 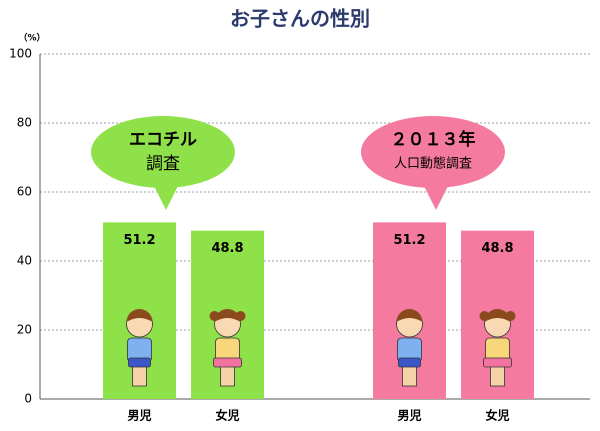 What do you see at coordinates (20, 54) in the screenshot?
I see `y-tick-label: 100` at bounding box center [20, 54].